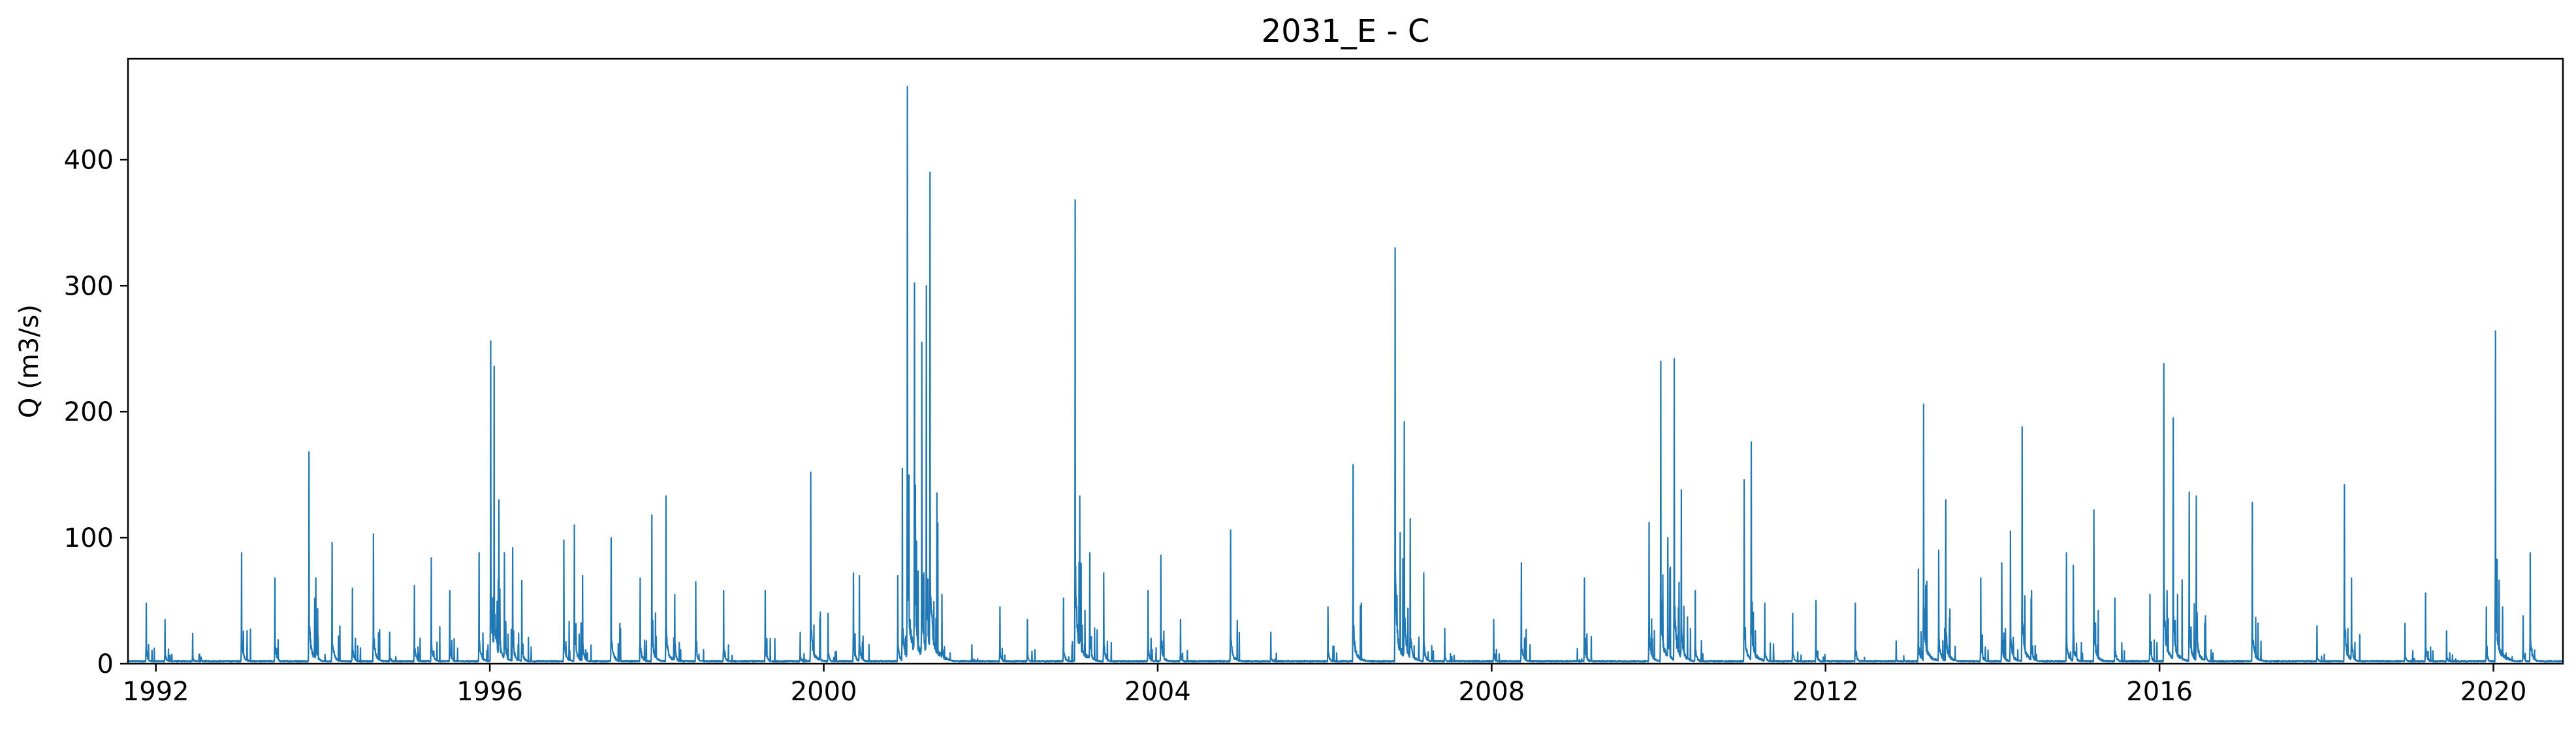  Describe the element at coordinates (824, 692) in the screenshot. I see `x-tick-label: 2000` at that location.